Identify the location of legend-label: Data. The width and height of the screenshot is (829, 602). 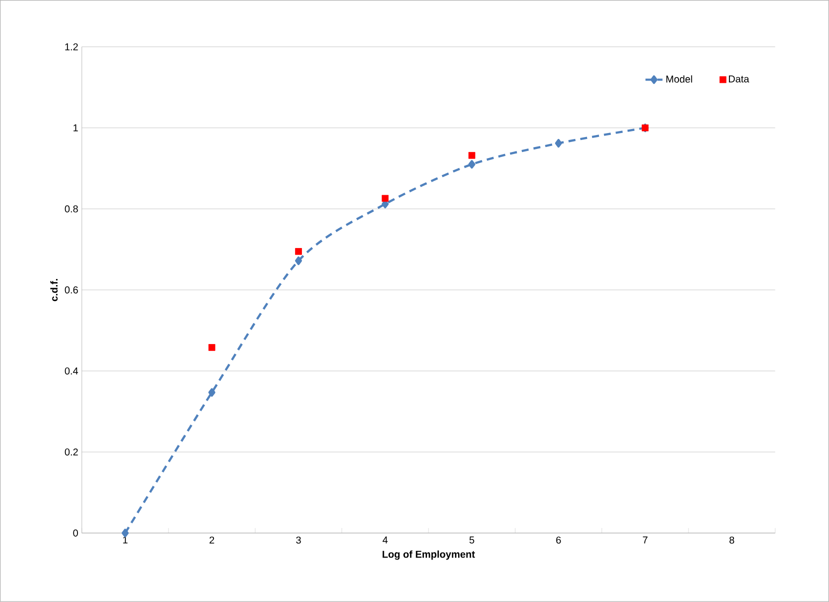
(739, 79).